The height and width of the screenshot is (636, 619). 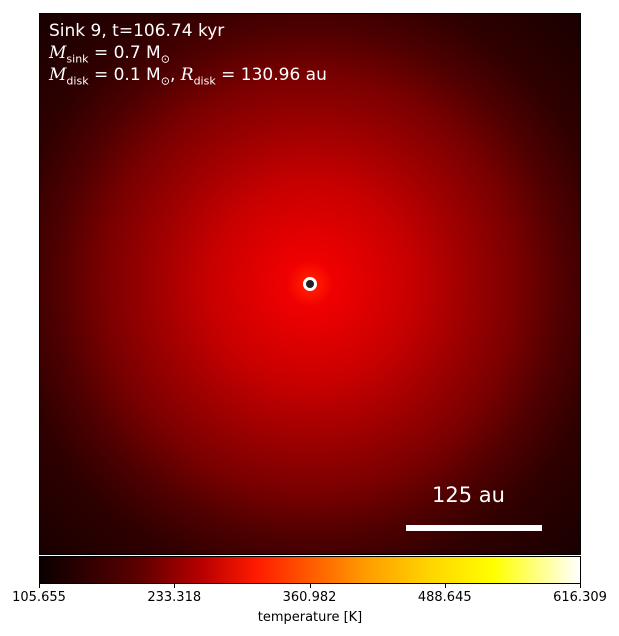 What do you see at coordinates (165, 59) in the screenshot?
I see `sink-mass-unit-sub: ⊙` at bounding box center [165, 59].